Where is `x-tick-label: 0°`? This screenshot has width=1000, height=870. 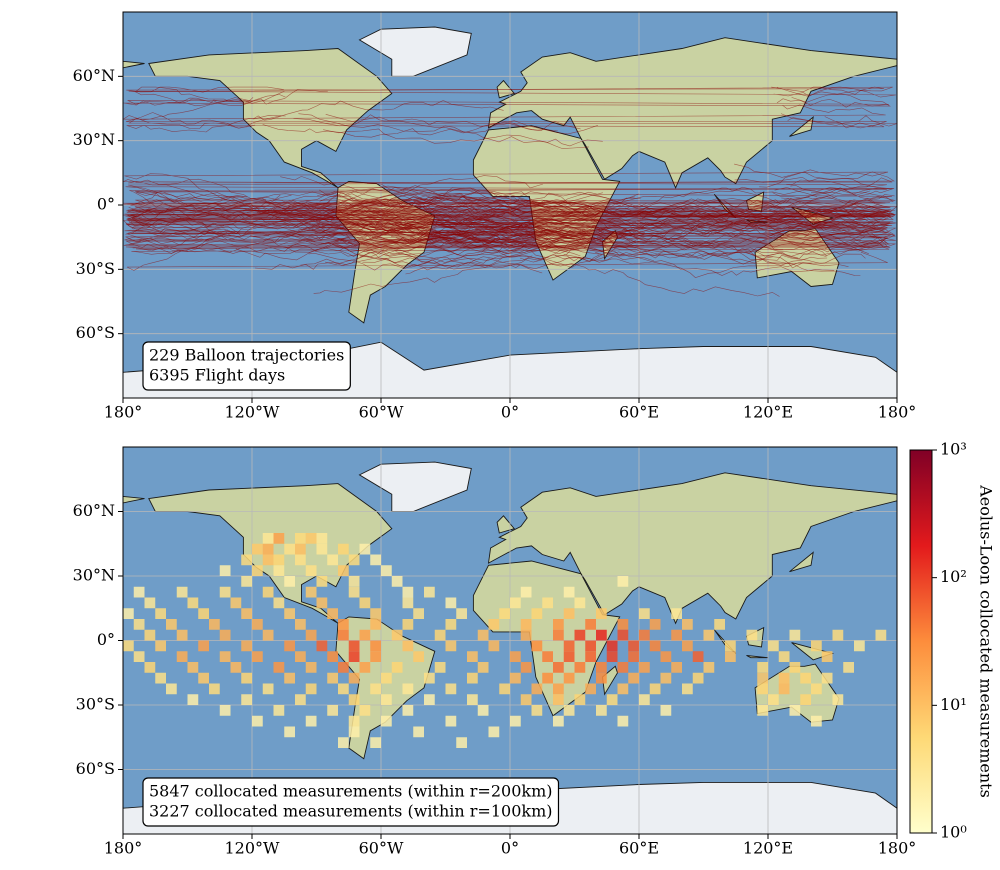
x-tick-label: 0° is located at coordinates (510, 412).